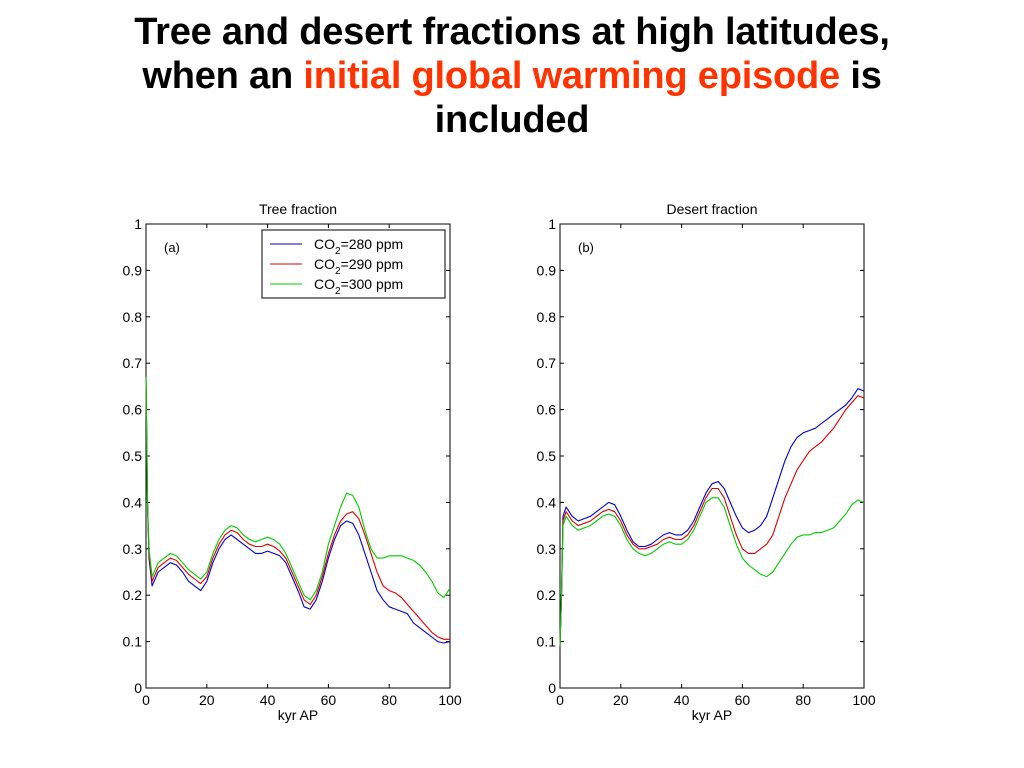 Image resolution: width=1024 pixels, height=768 pixels. What do you see at coordinates (512, 120) in the screenshot?
I see `title-line-3: included` at bounding box center [512, 120].